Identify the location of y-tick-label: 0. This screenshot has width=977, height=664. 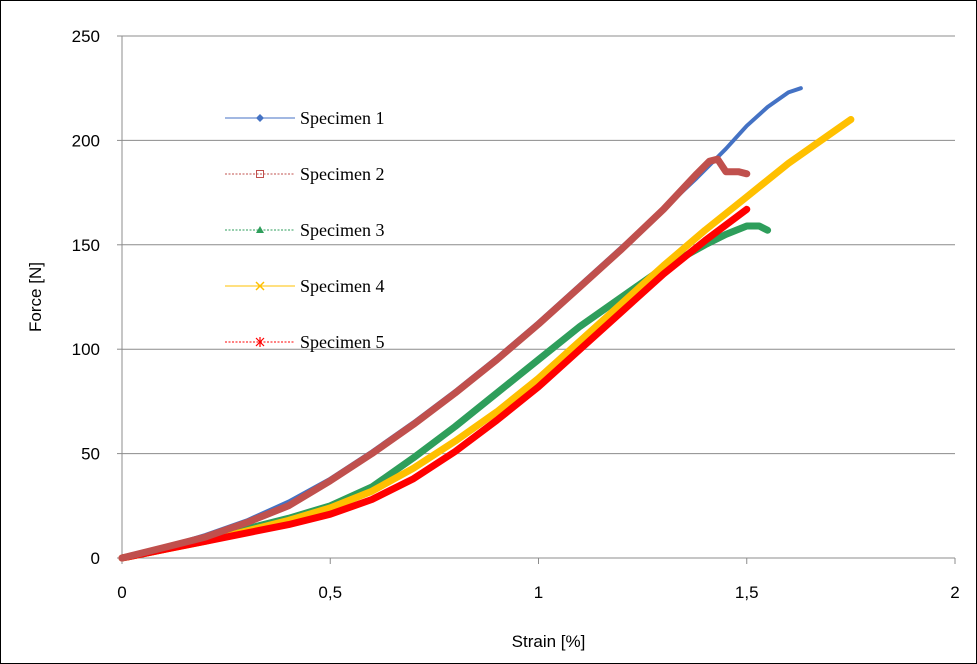
(95, 558).